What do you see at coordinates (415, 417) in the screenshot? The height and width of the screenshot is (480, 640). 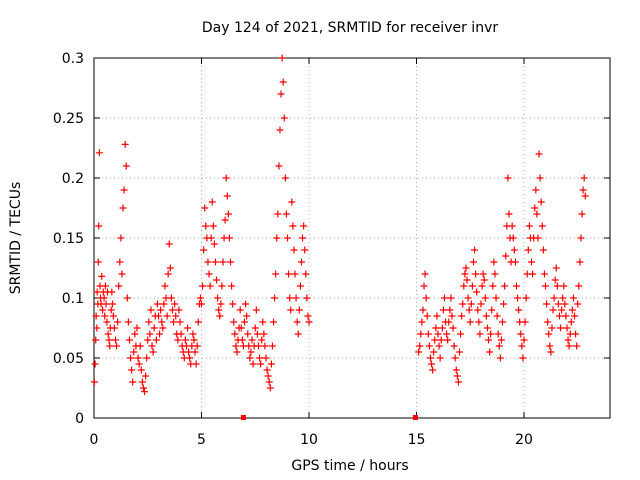 I see `zero-marker` at bounding box center [415, 417].